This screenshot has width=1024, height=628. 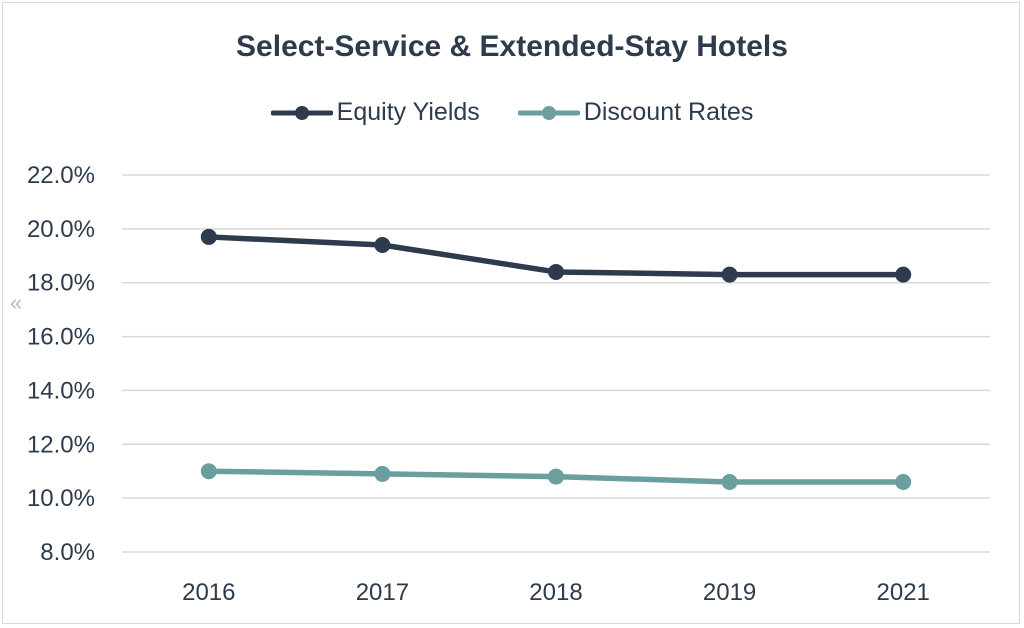 I want to click on legend-swatch-equity-yields, so click(x=301, y=112).